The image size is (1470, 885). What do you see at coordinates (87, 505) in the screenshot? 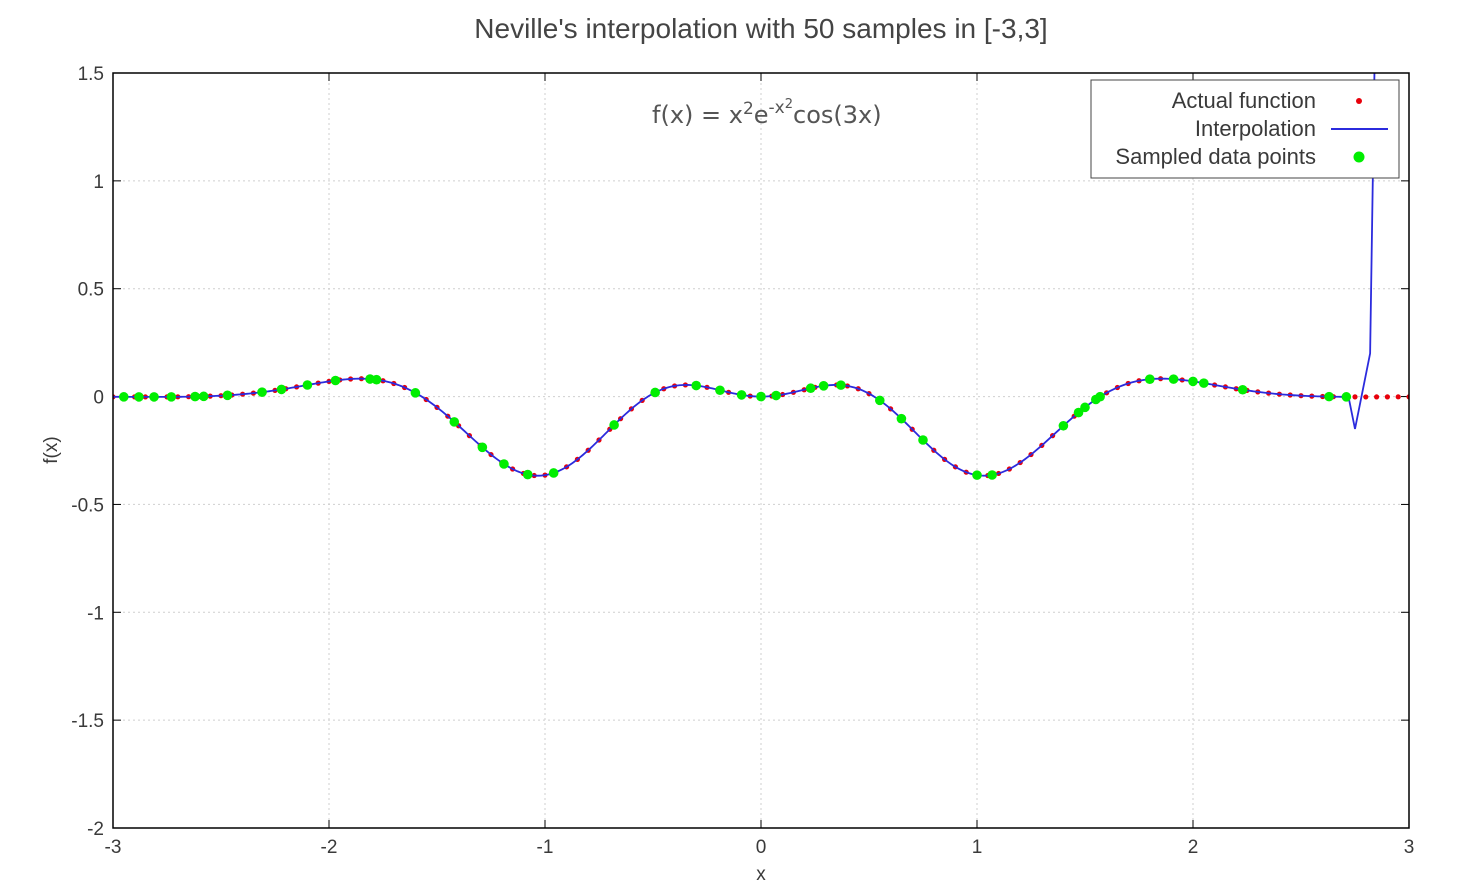
I see `y-tick-label: -0.5` at bounding box center [87, 505].